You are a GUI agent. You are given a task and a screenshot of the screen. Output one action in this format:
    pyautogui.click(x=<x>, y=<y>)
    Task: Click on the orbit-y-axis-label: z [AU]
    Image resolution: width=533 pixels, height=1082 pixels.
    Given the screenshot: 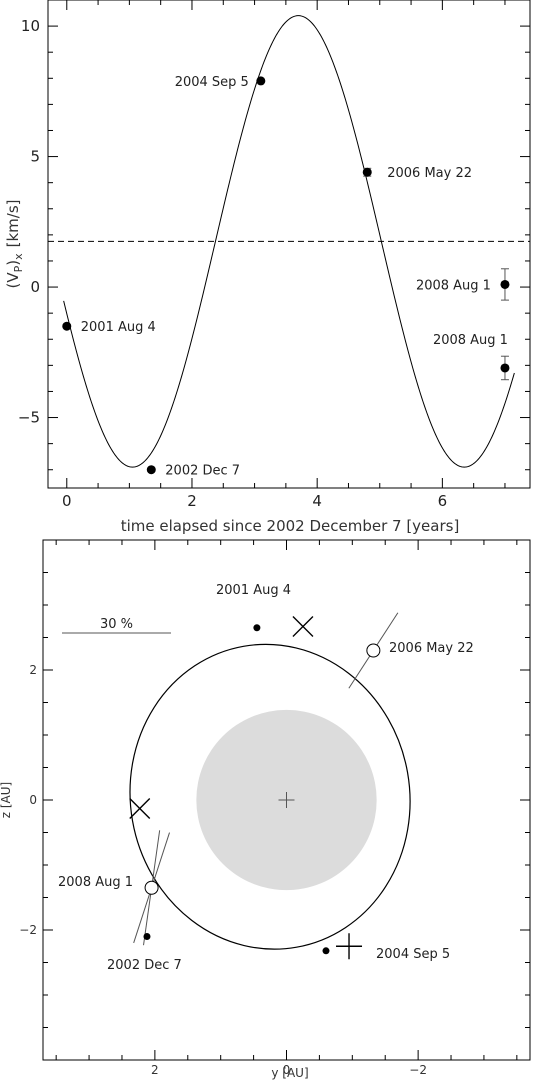 What is the action you would take?
    pyautogui.click(x=6, y=800)
    